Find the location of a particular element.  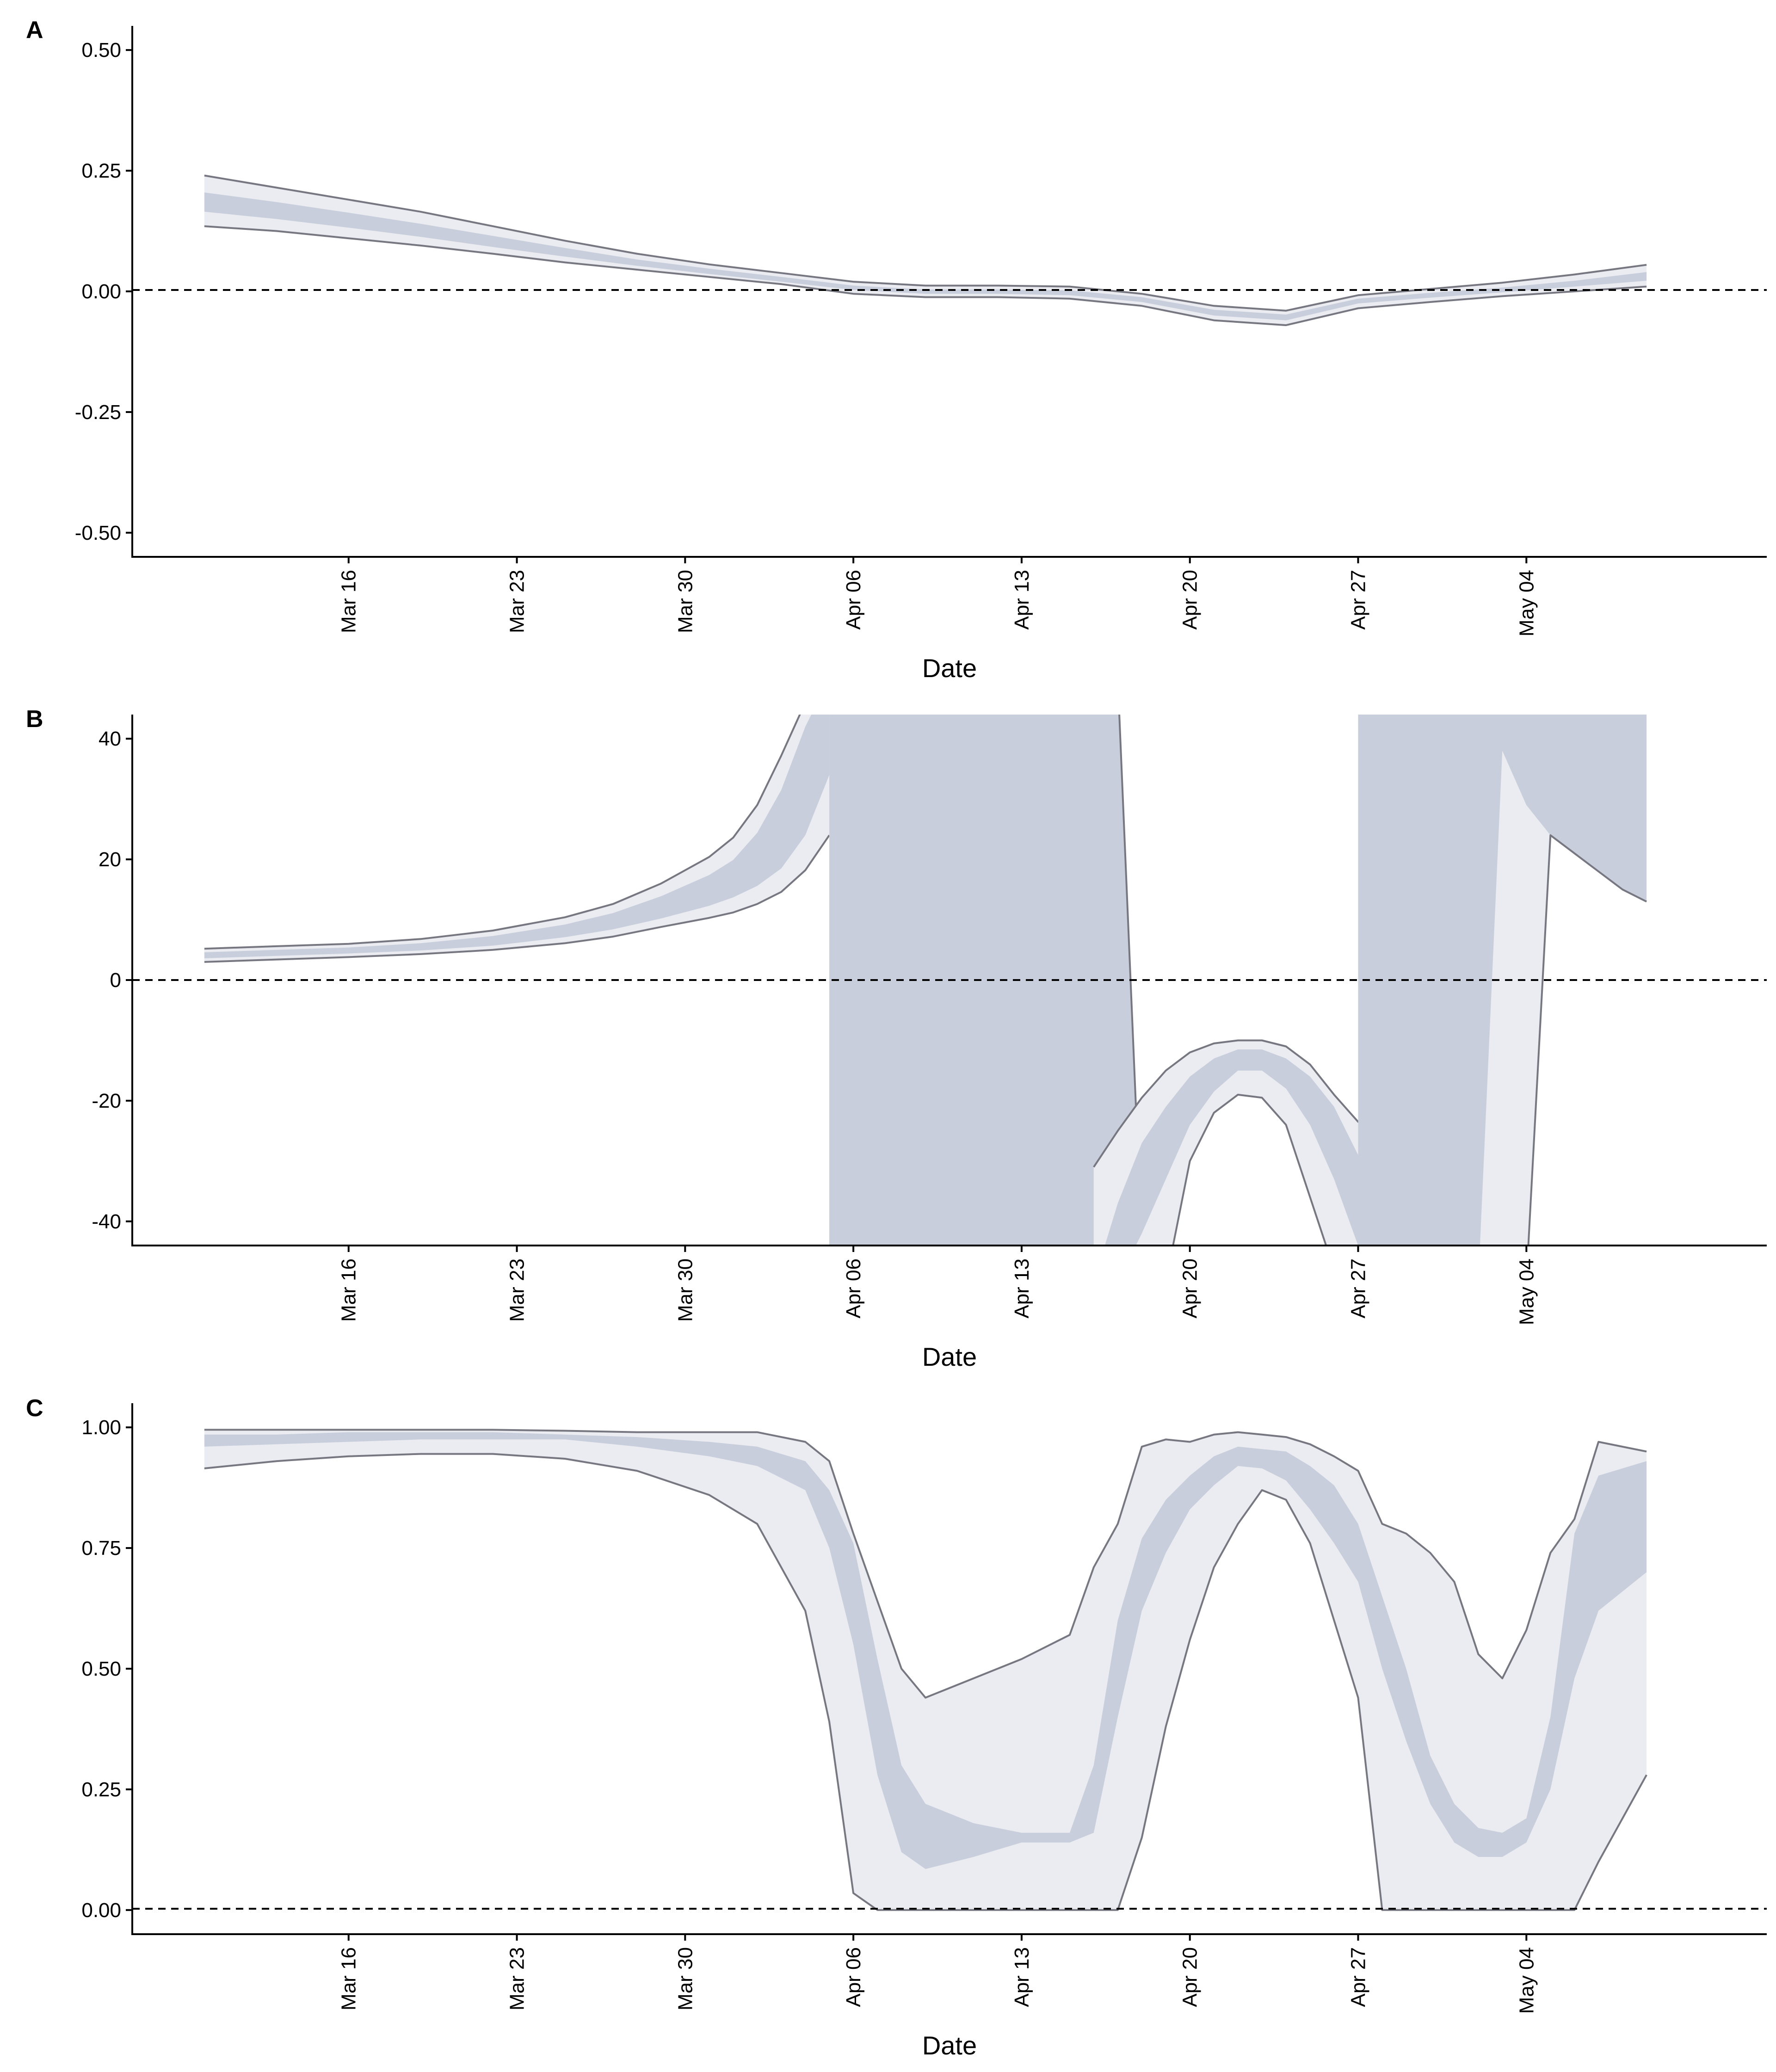

panel-a-y-ticks: -0.50 -0.25 0.00 0.25 0.50 is located at coordinates (104, 292).